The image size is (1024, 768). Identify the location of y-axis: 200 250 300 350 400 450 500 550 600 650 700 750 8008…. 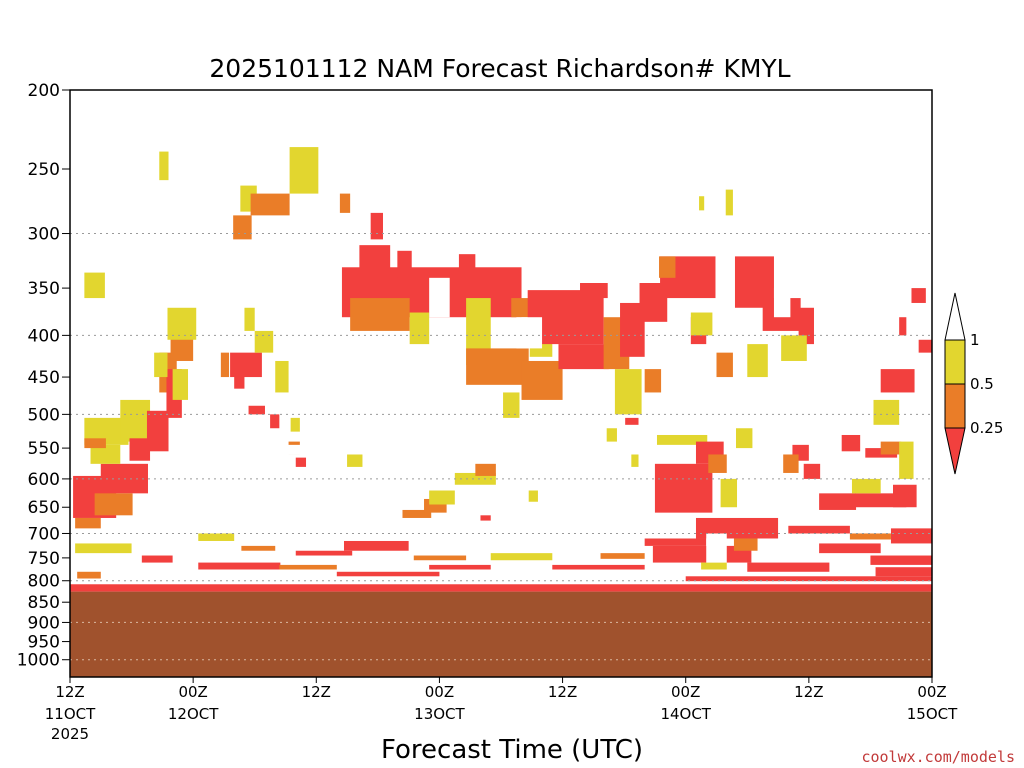
(43, 376).